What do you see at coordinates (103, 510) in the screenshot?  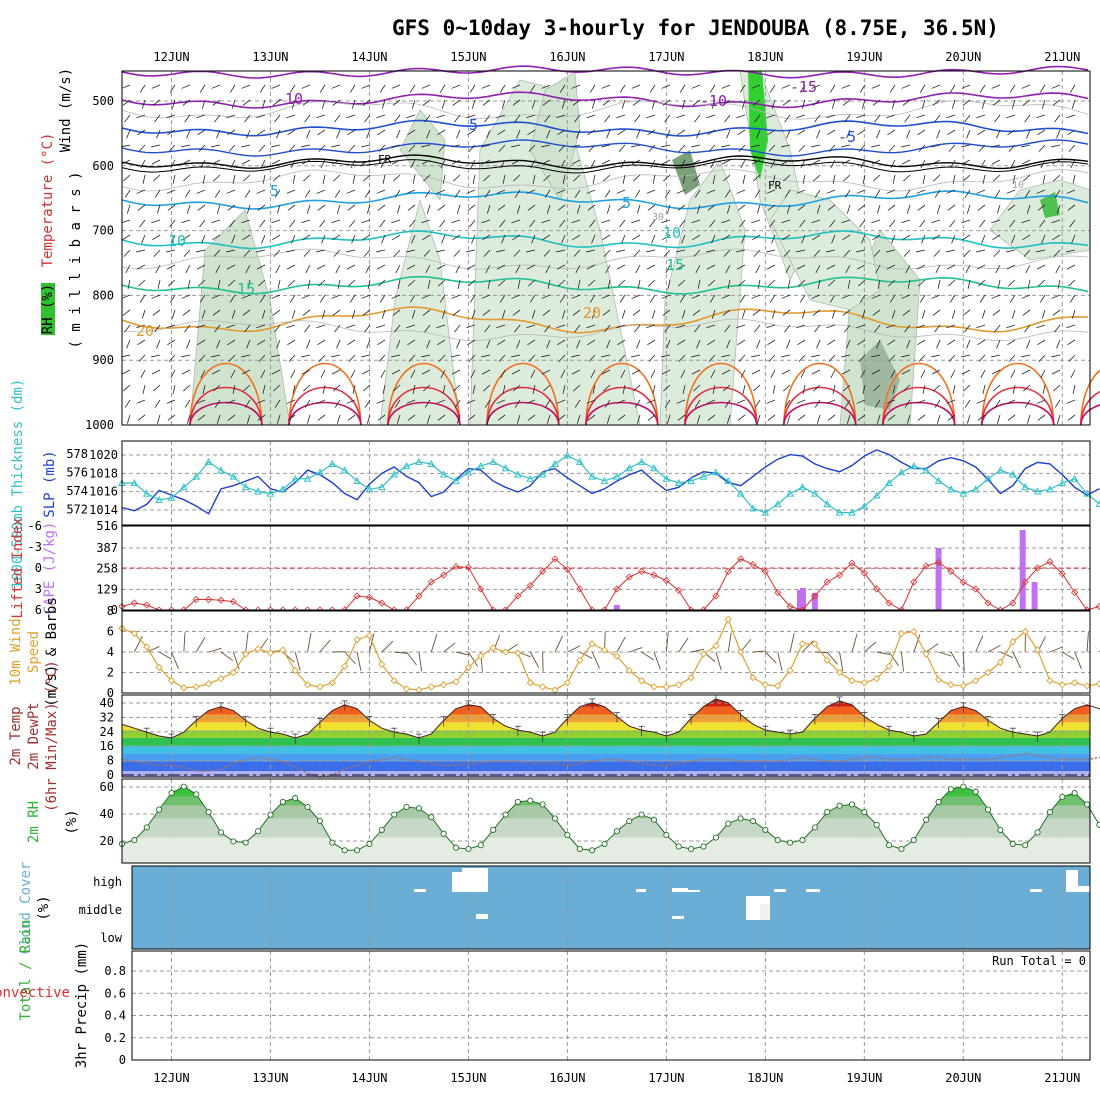 I see `y-tick-label: 1014` at bounding box center [103, 510].